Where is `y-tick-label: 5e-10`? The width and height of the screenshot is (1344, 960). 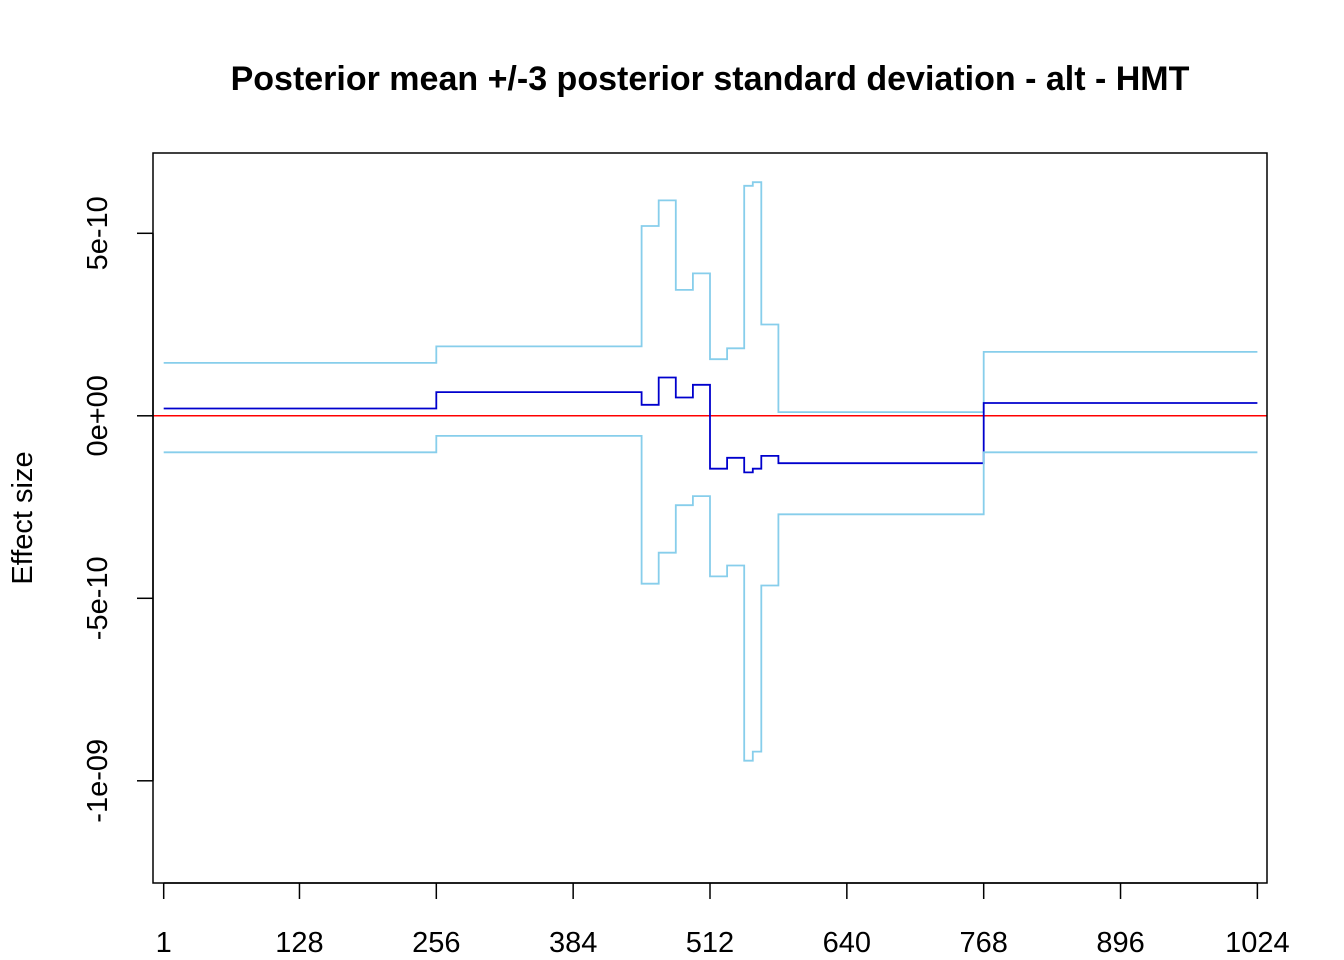
y-tick-label: 5e-10 is located at coordinates (98, 233).